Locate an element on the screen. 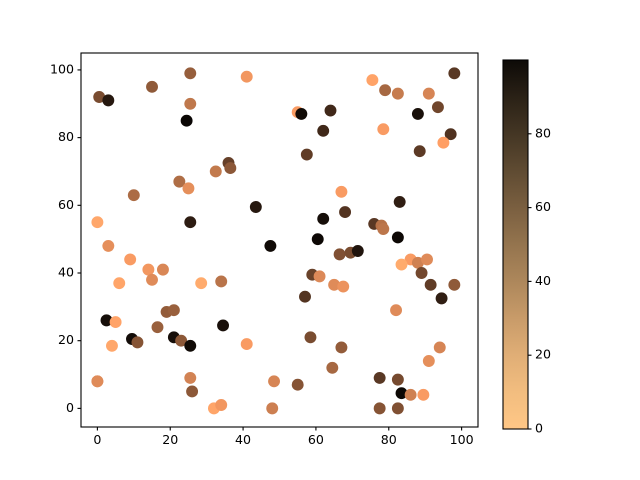 The image size is (640, 480). colorbar-tick-label: 60 is located at coordinates (543, 206).